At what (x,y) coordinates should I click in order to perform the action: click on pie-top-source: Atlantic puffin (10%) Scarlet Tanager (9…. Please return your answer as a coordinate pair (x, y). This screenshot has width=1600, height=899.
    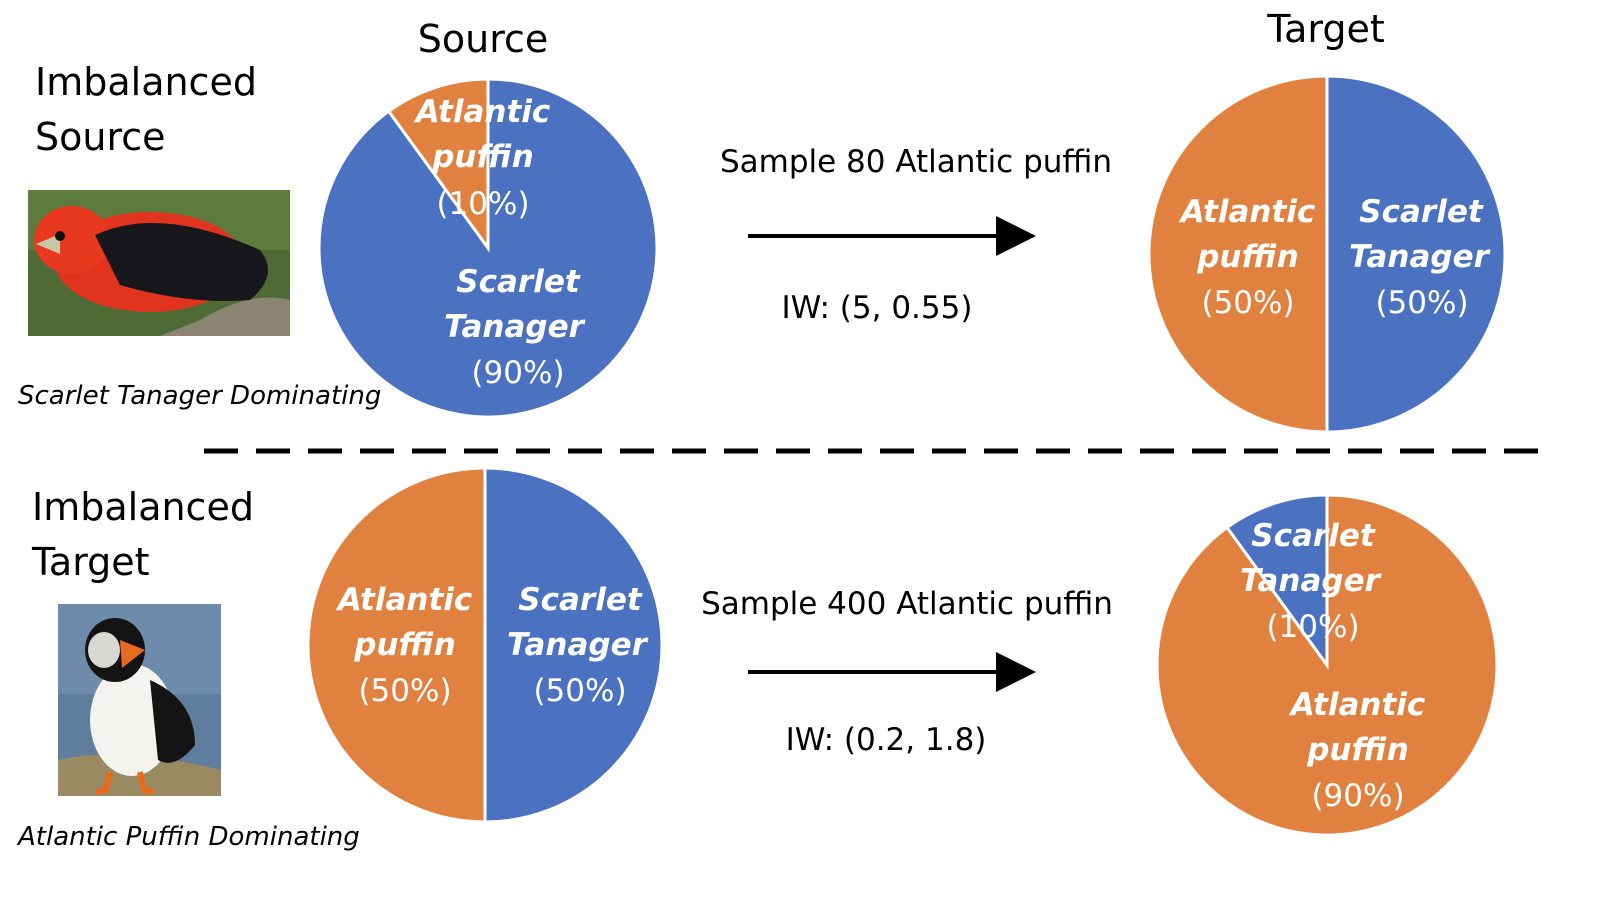
    Looking at the image, I should click on (488, 248).